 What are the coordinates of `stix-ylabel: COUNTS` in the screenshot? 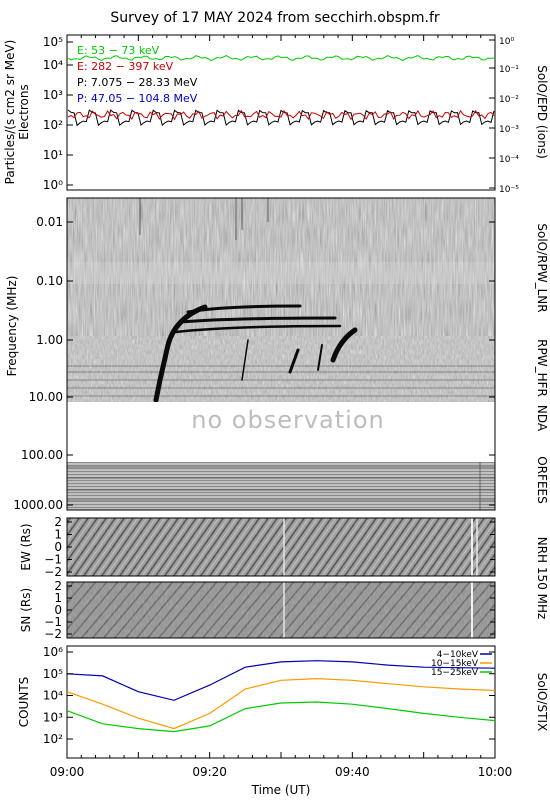 It's located at (24, 702).